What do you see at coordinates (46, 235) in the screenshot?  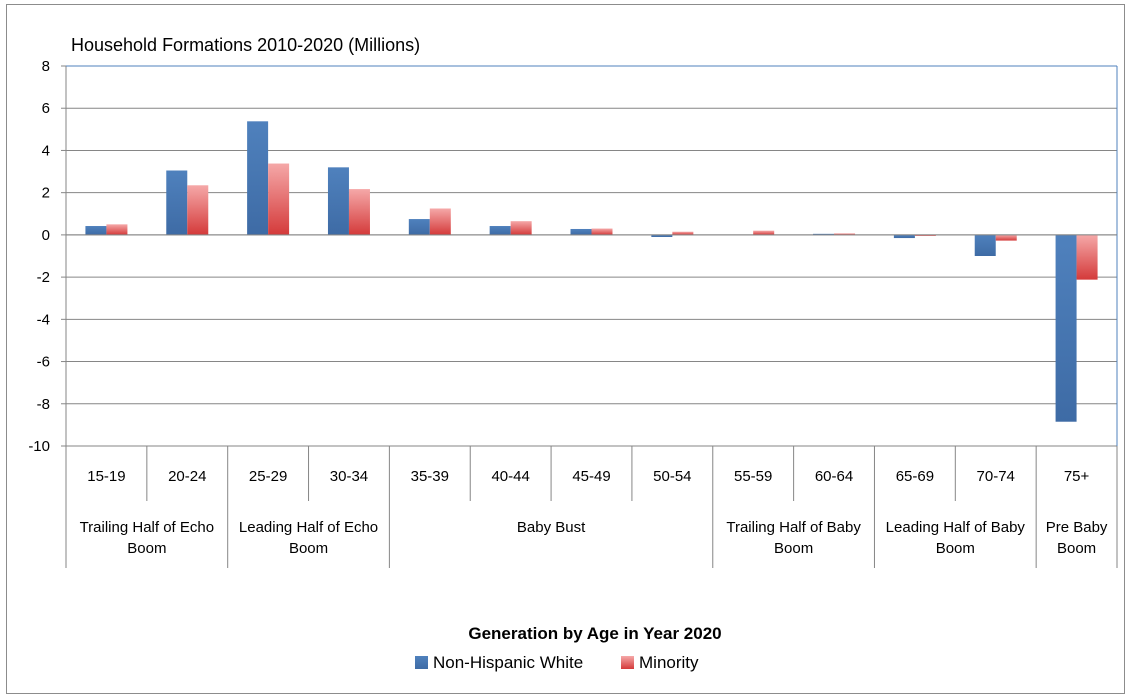 I see `y-tick-label: 0` at bounding box center [46, 235].